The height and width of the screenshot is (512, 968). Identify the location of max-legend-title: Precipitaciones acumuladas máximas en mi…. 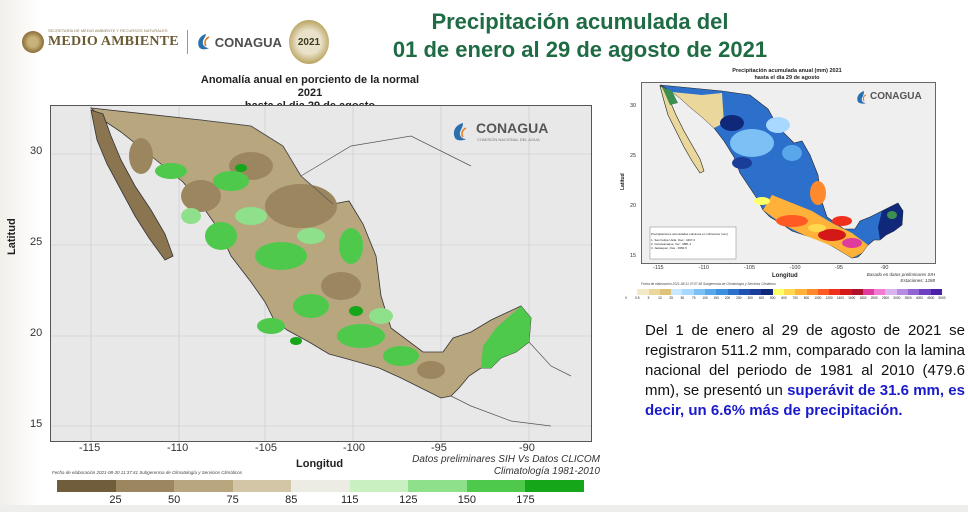
(689, 234).